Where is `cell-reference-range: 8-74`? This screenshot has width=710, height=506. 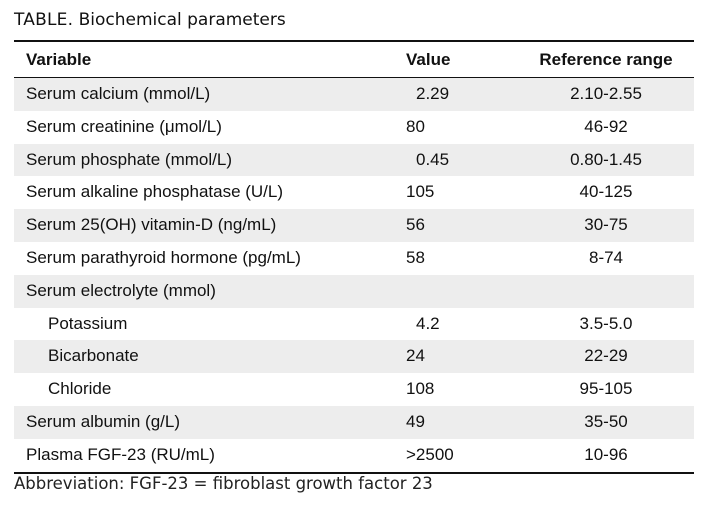
cell-reference-range: 8-74 is located at coordinates (606, 257).